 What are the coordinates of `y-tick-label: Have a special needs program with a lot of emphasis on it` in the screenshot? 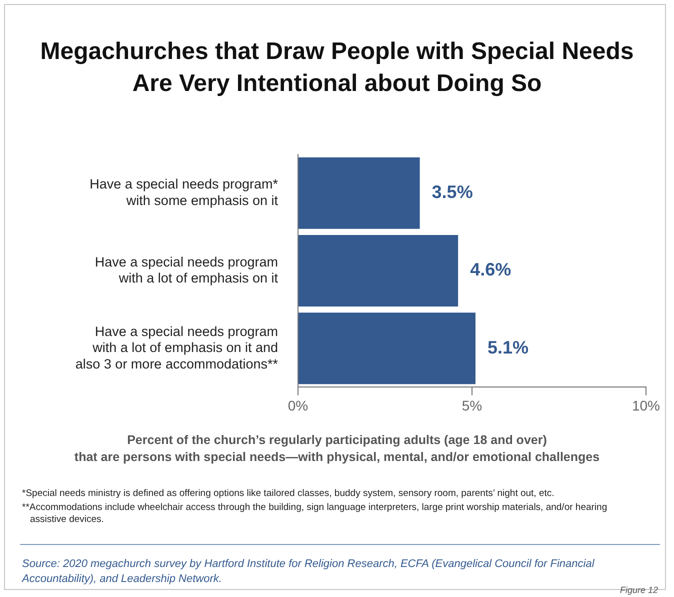 It's located at (186, 270).